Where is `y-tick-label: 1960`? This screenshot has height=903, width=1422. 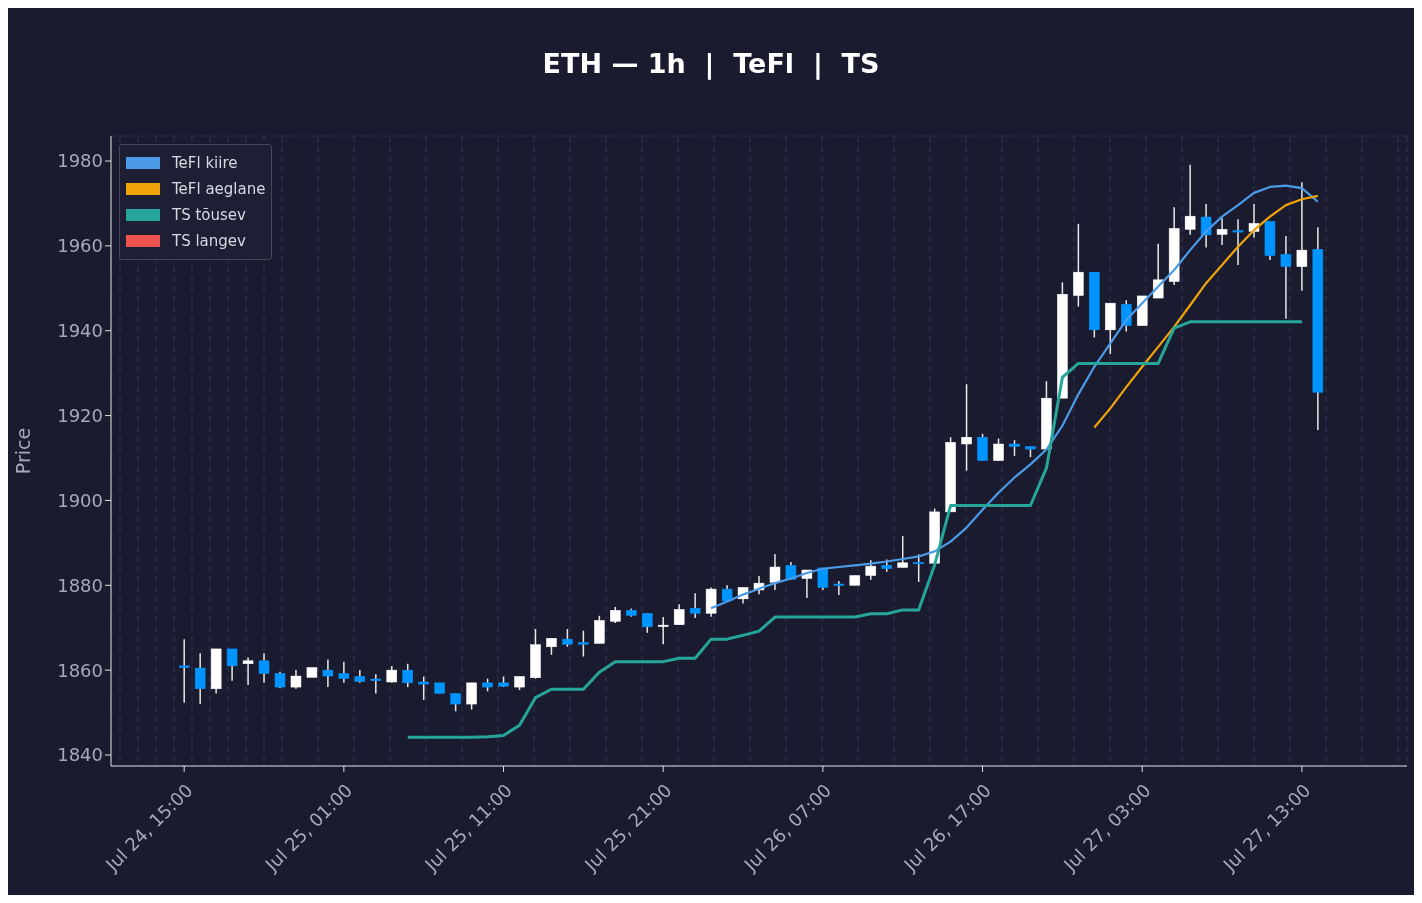 y-tick-label: 1960 is located at coordinates (80, 246).